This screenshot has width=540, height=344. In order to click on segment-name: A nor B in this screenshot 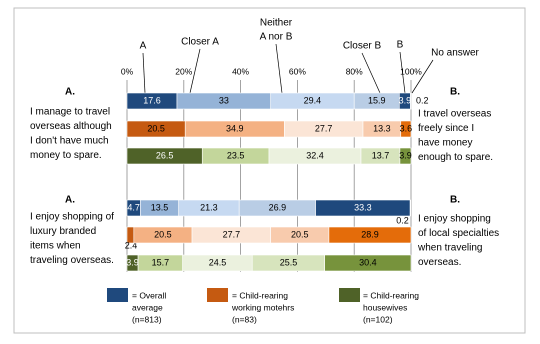, I will do `click(276, 37)`.